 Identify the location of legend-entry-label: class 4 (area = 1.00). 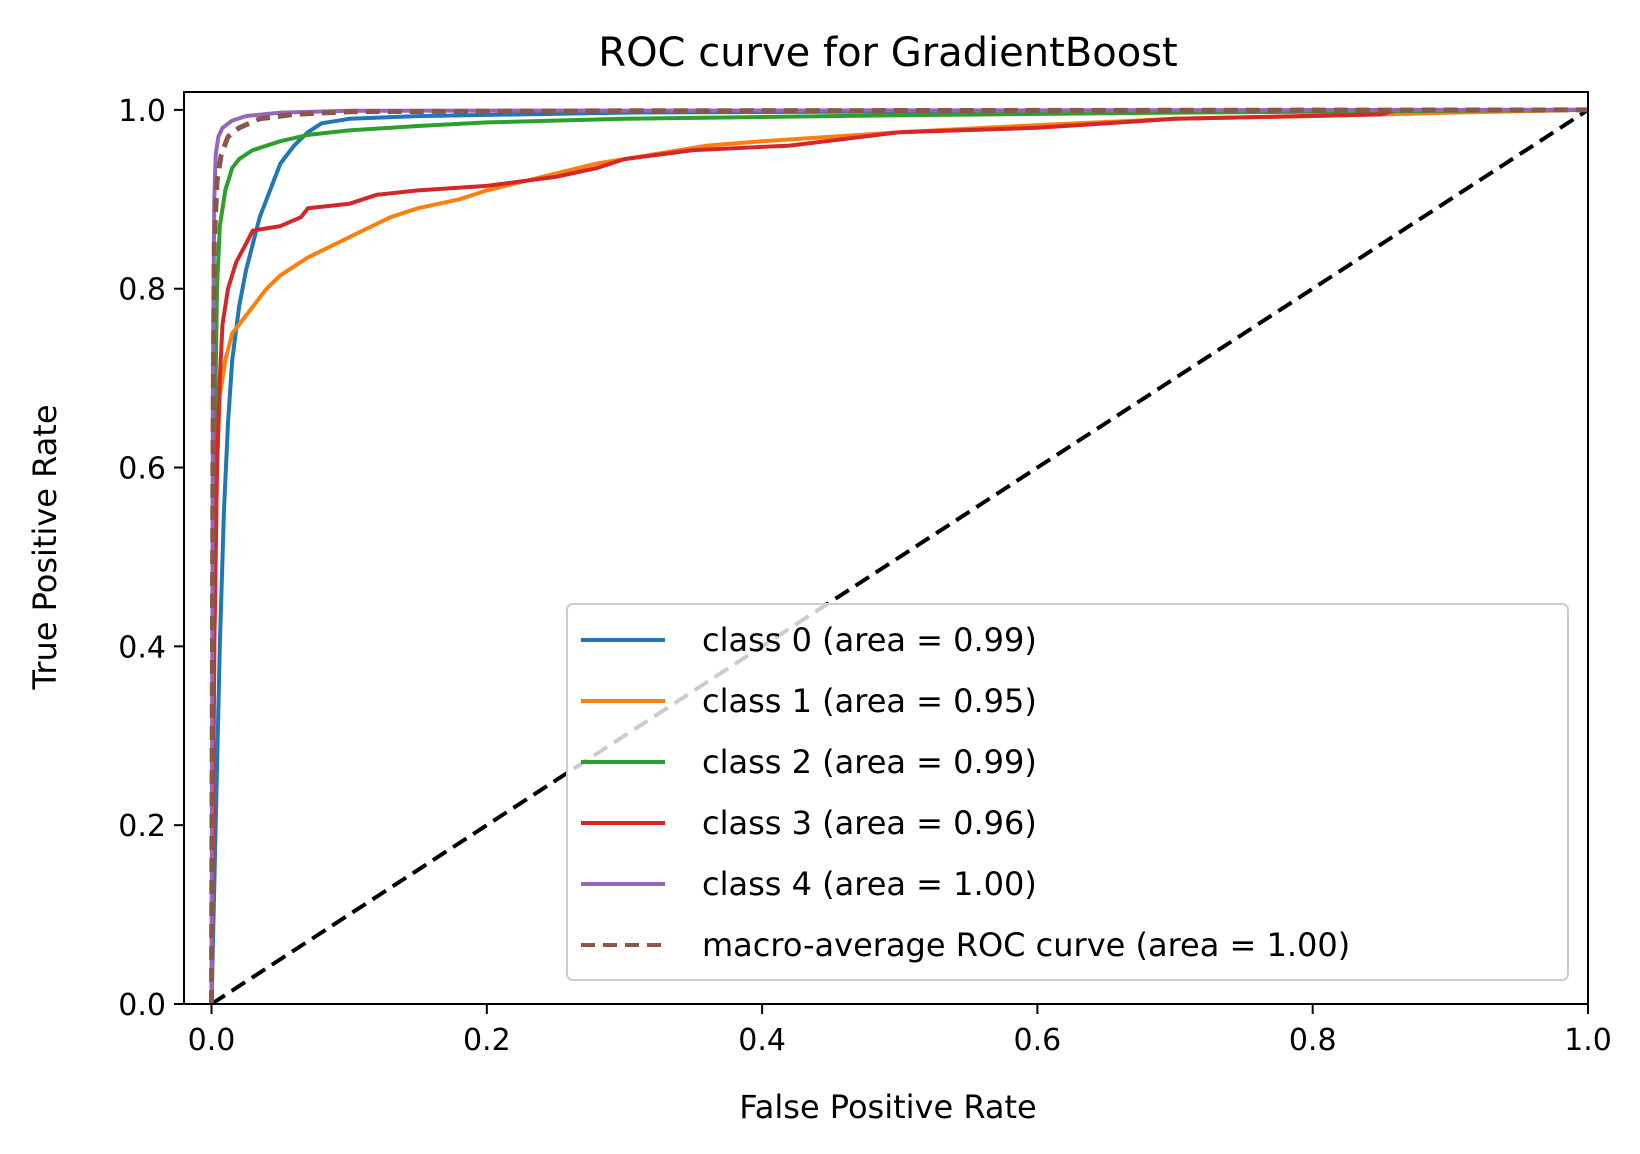
(869, 884).